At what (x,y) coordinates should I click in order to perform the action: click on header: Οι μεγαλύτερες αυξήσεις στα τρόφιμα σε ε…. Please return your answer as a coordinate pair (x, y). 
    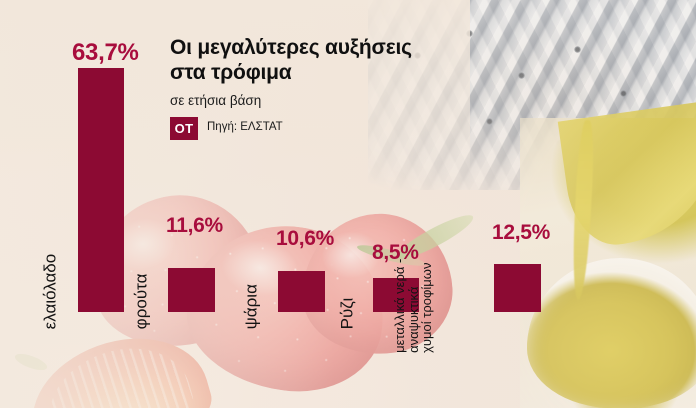
    Looking at the image, I should click on (325, 88).